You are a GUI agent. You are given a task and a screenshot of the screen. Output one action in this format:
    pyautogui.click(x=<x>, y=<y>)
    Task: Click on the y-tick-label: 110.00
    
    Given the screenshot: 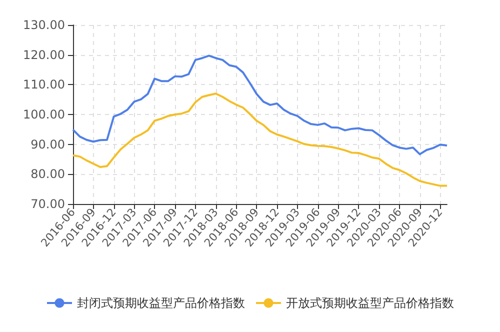 What is the action you would take?
    pyautogui.click(x=44, y=85)
    